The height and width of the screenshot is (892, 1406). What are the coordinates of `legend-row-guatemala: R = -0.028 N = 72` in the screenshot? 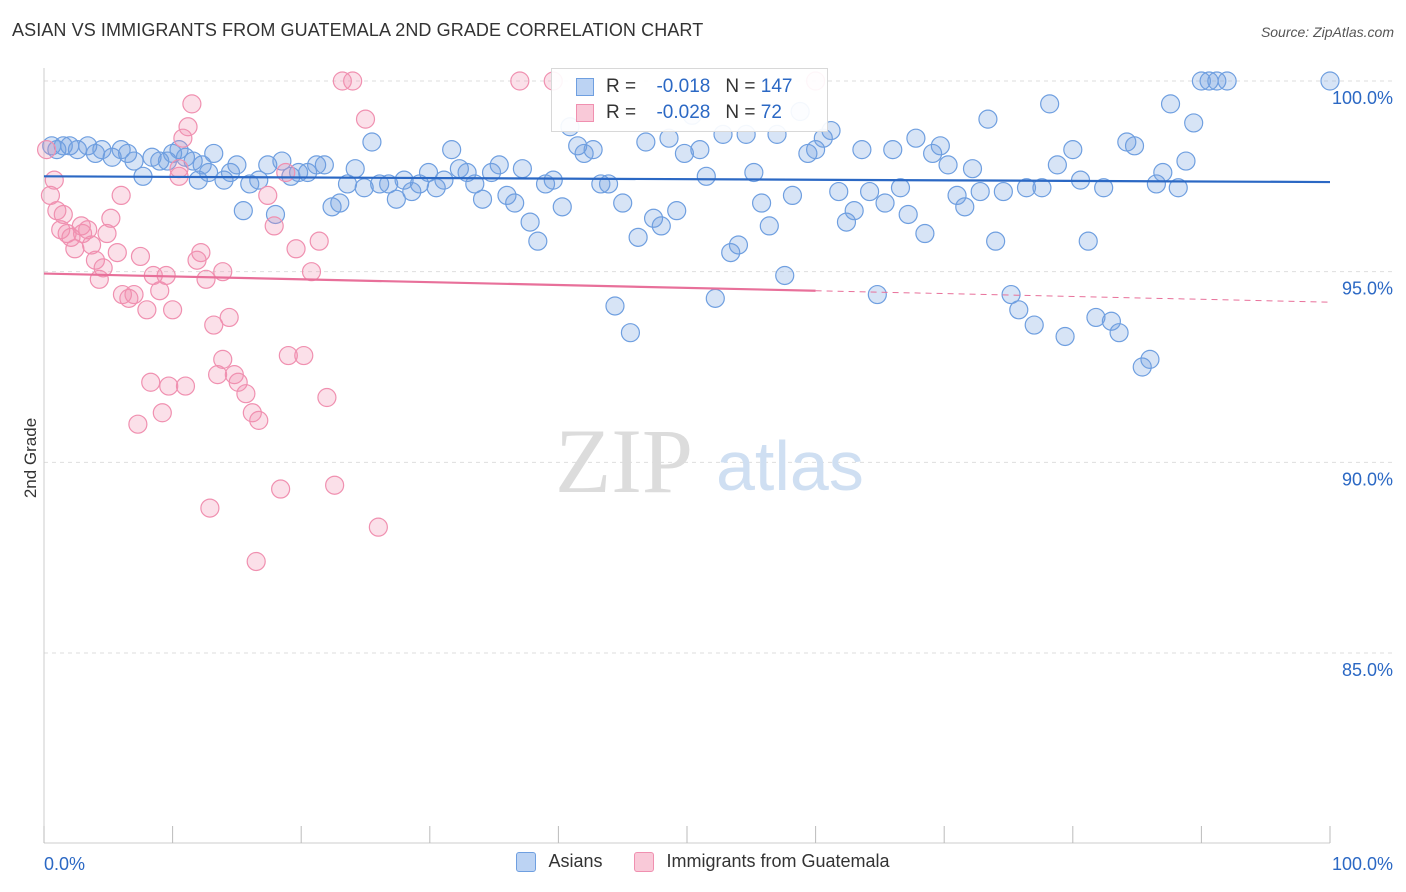 It's located at (679, 113).